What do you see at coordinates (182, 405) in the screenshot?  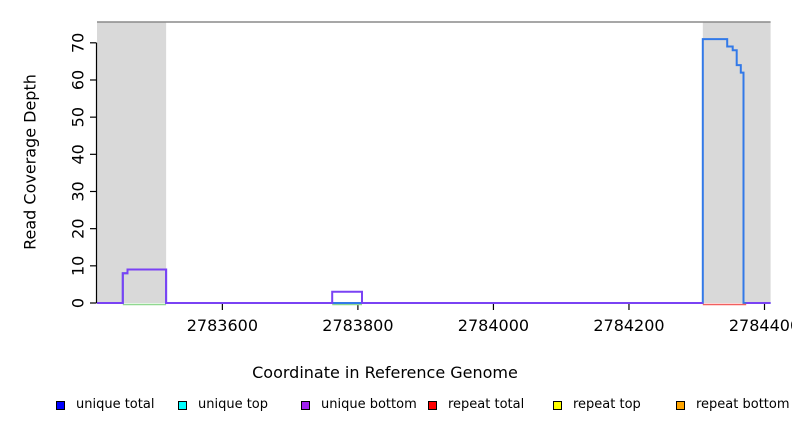 I see `legend-swatch-unique-top` at bounding box center [182, 405].